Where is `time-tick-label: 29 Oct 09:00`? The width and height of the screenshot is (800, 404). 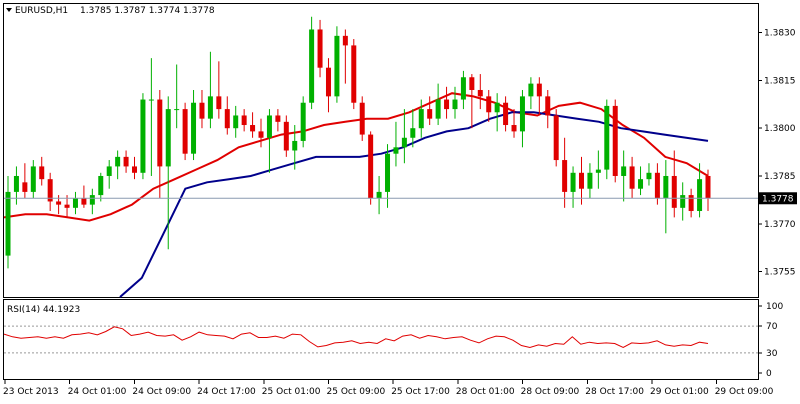
time-tick-label: 29 Oct 09:00 is located at coordinates (744, 392).